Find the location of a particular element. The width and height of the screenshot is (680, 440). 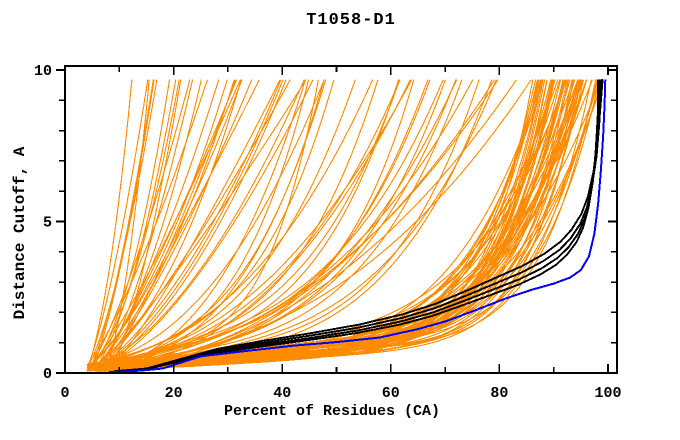

x-tick-label: 100 is located at coordinates (607, 393).